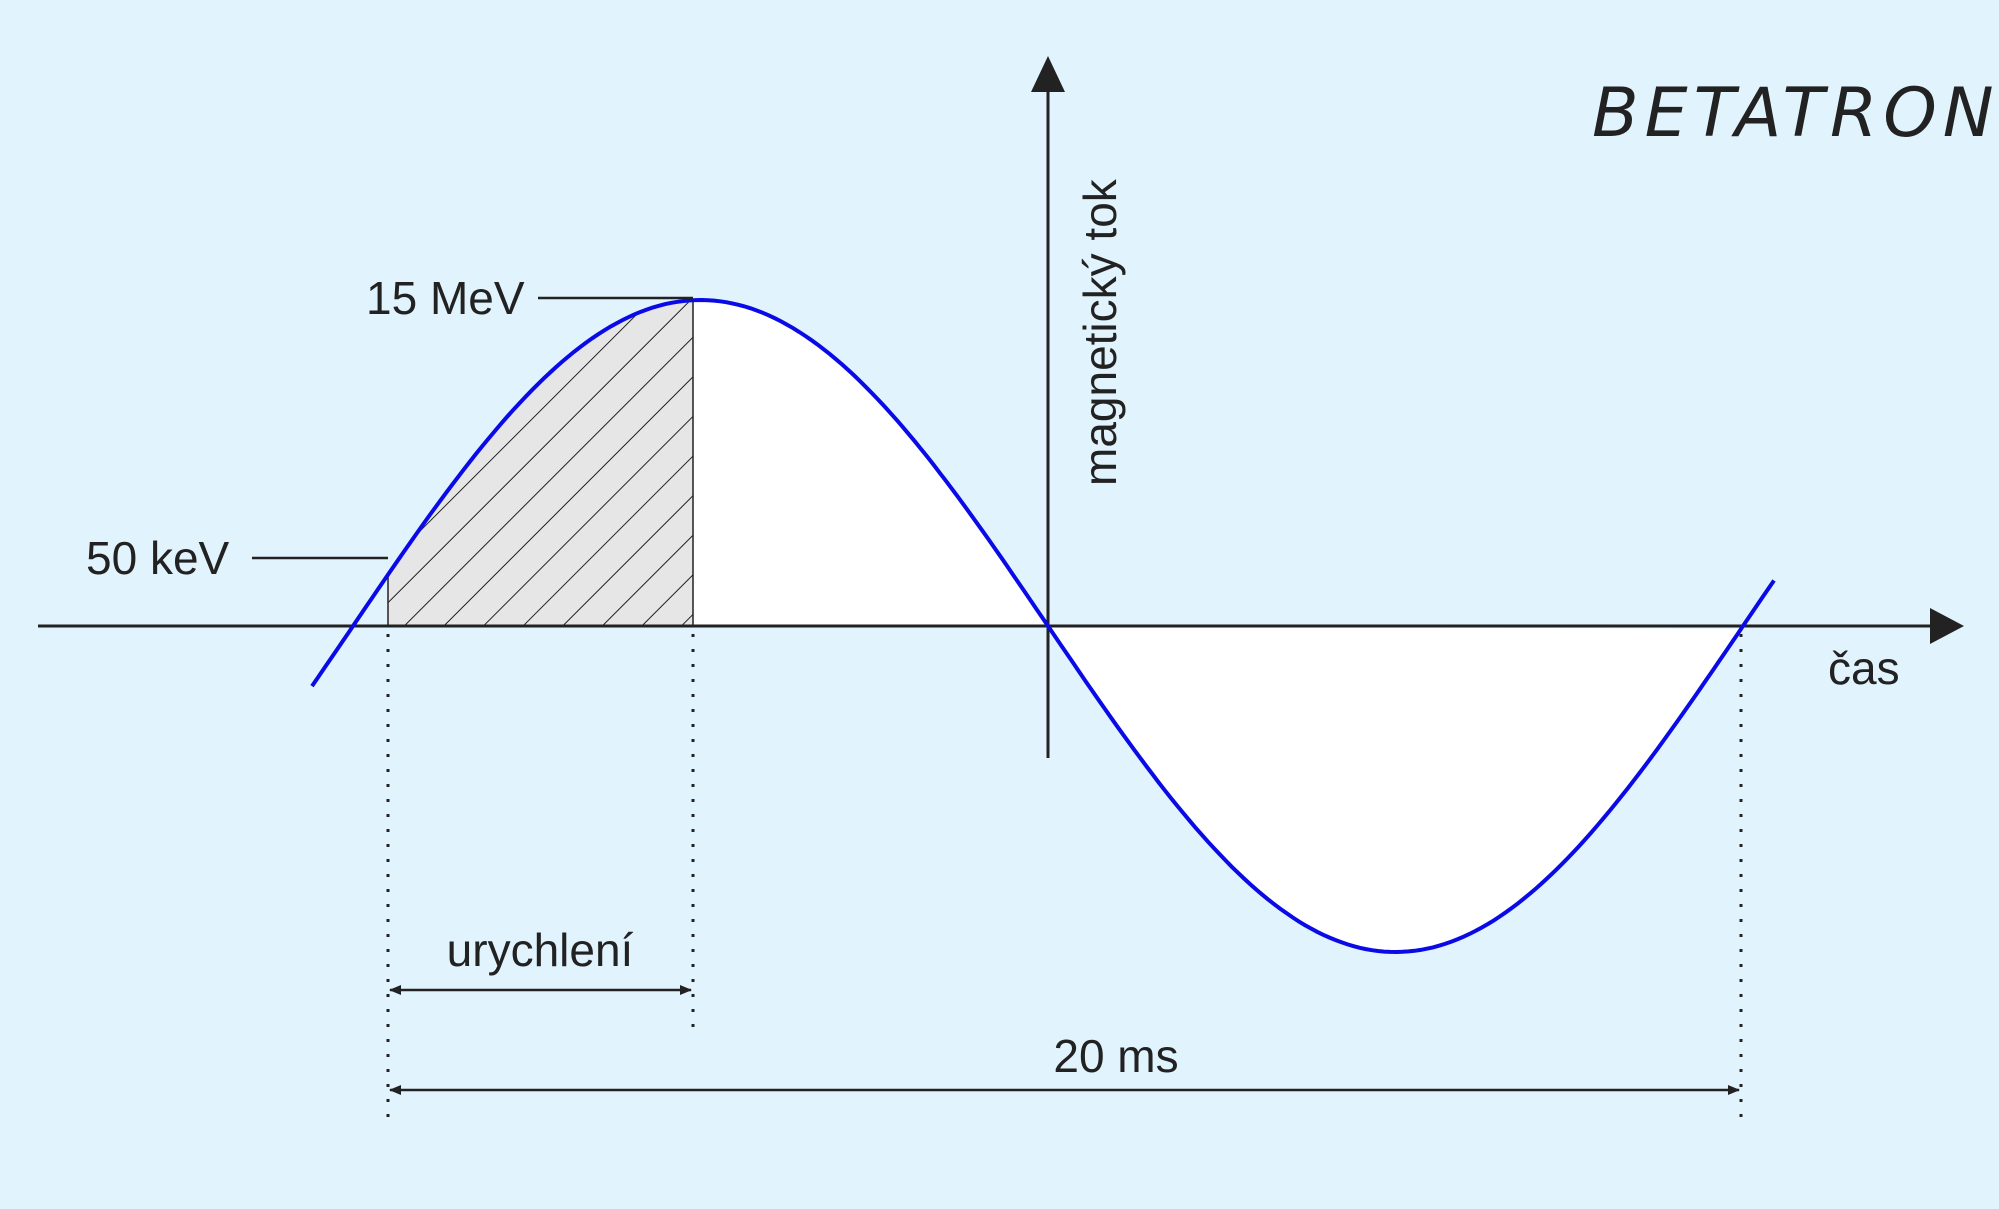 The height and width of the screenshot is (1209, 1999). What do you see at coordinates (445, 298) in the screenshot?
I see `energy-high-label: 15 MeV` at bounding box center [445, 298].